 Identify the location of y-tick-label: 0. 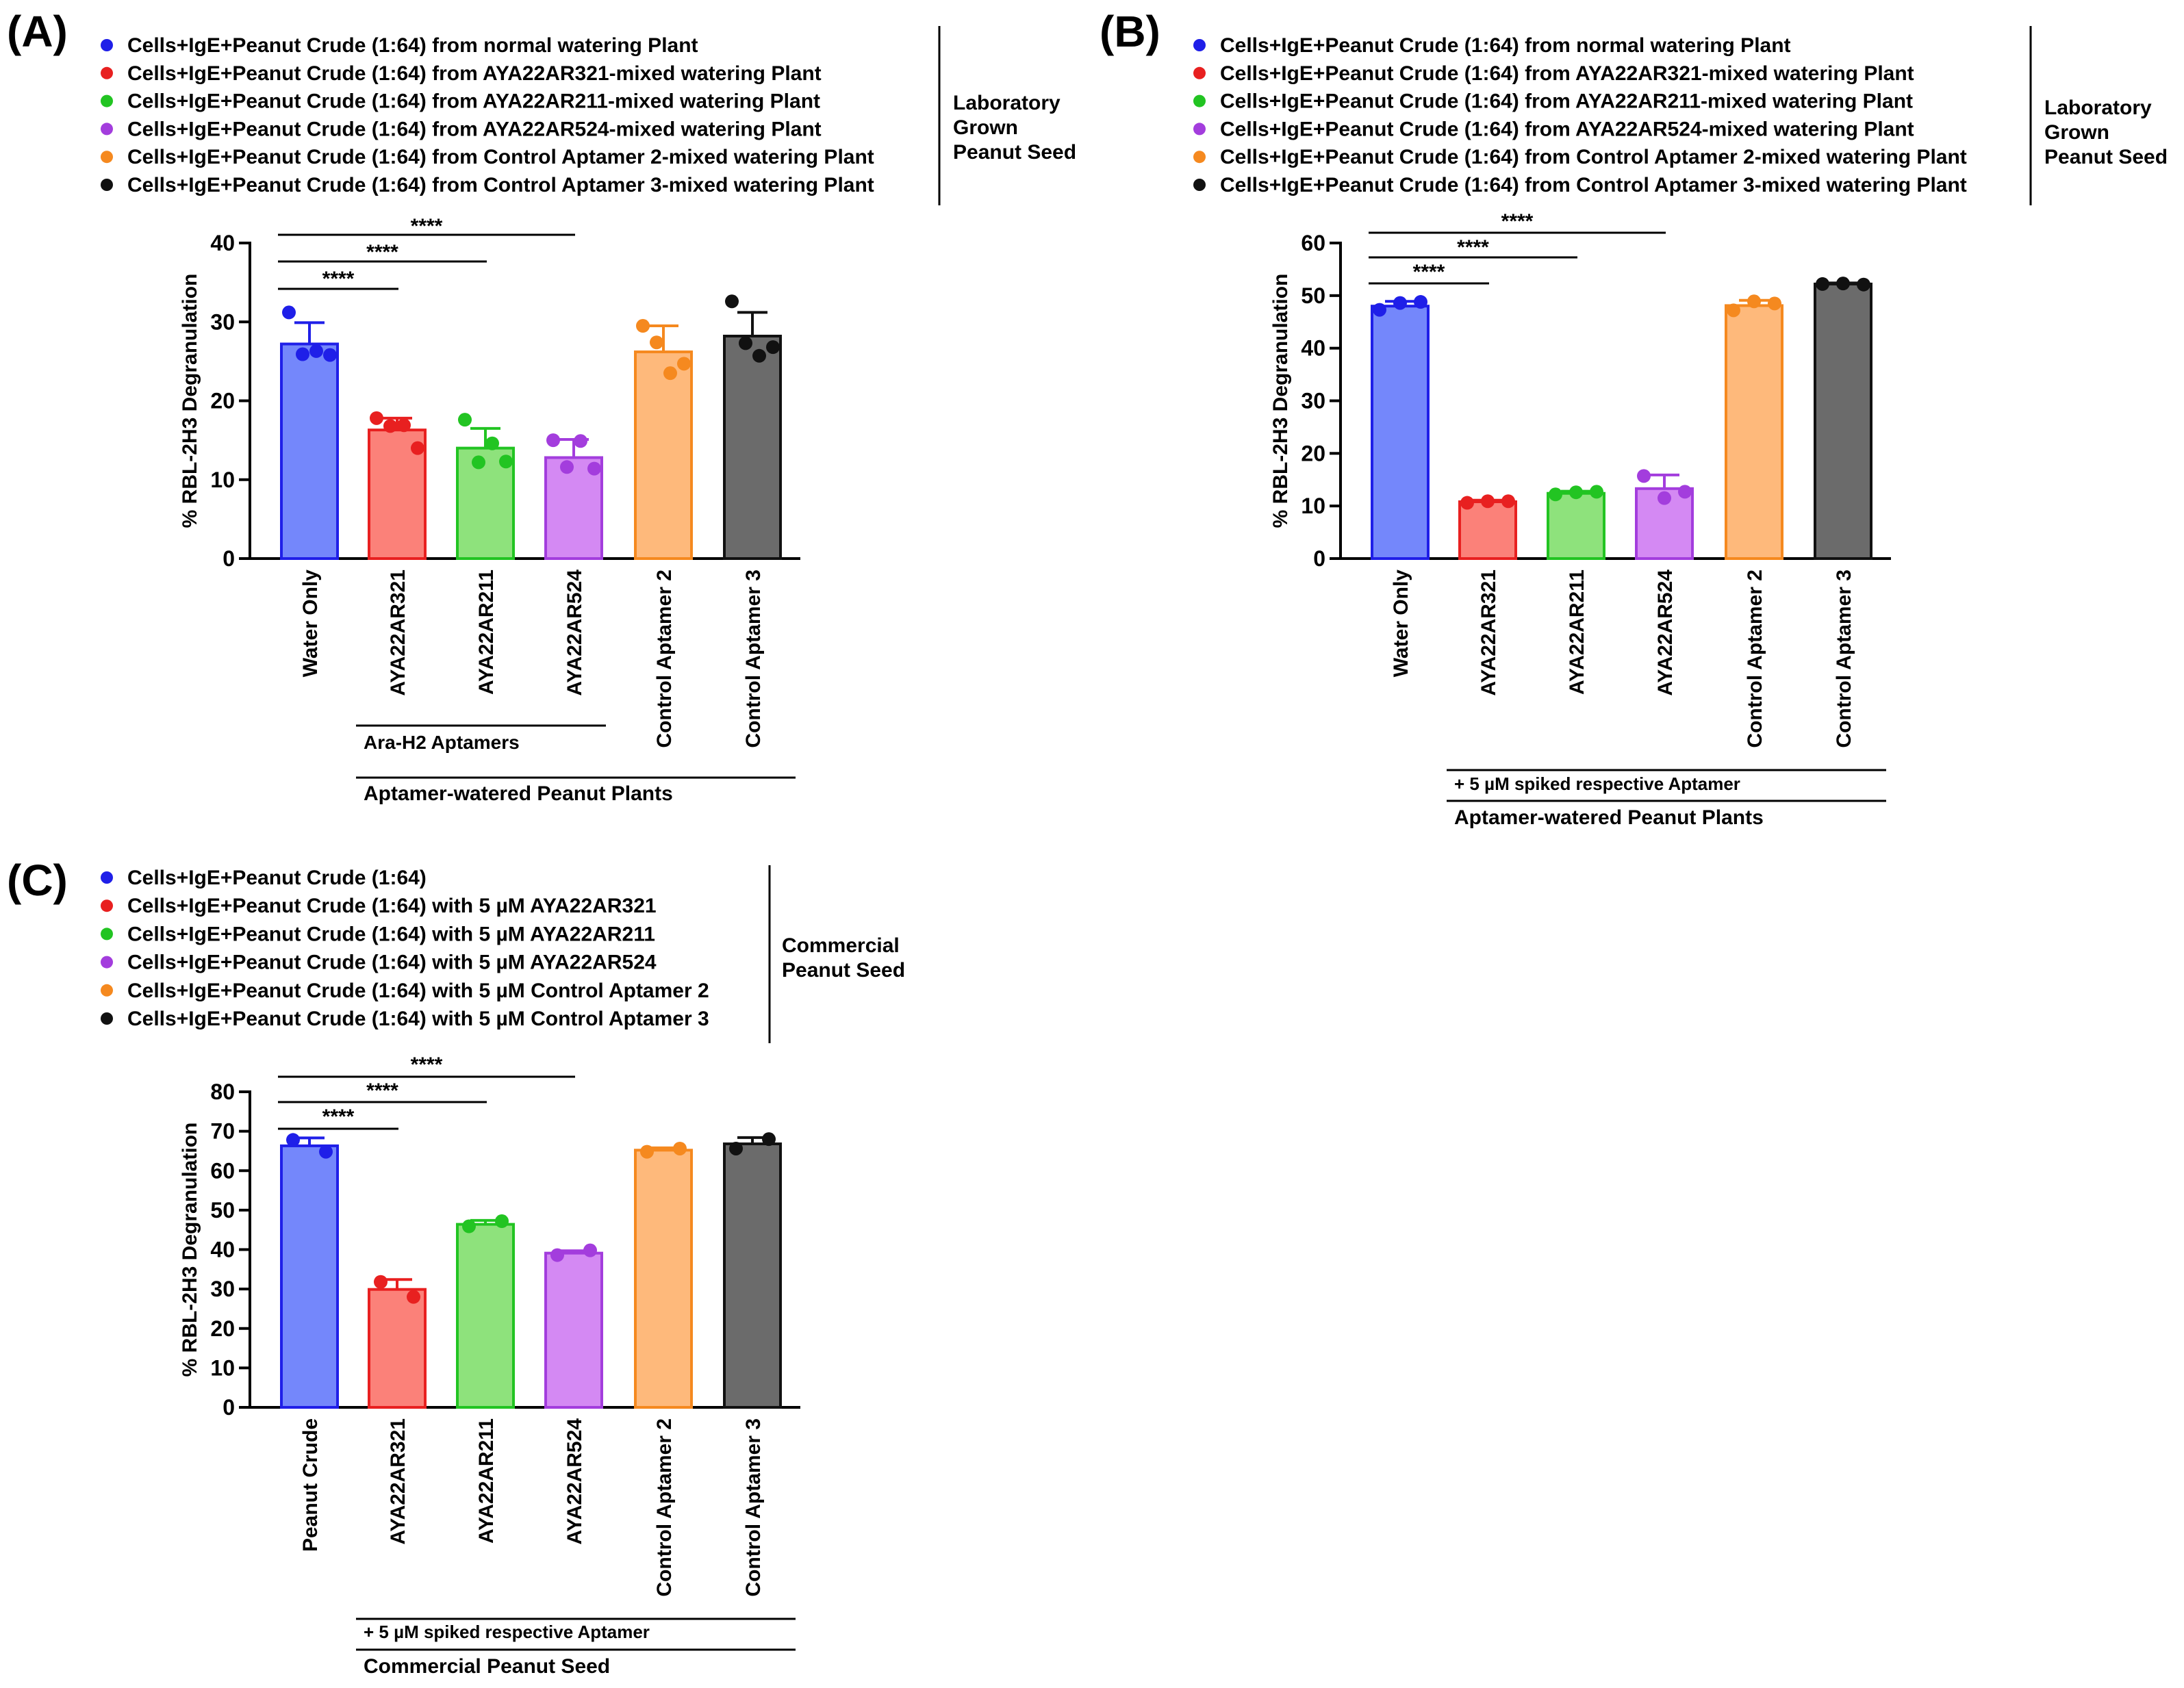
(229, 558).